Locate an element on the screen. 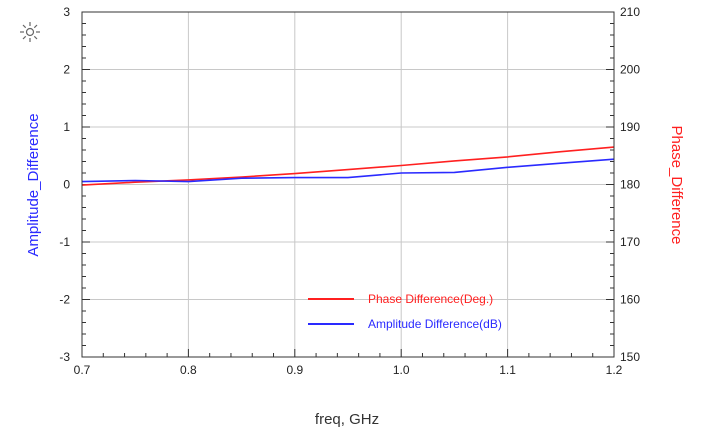 Image resolution: width=702 pixels, height=437 pixels. x-tick-label: 1.0 is located at coordinates (401, 370).